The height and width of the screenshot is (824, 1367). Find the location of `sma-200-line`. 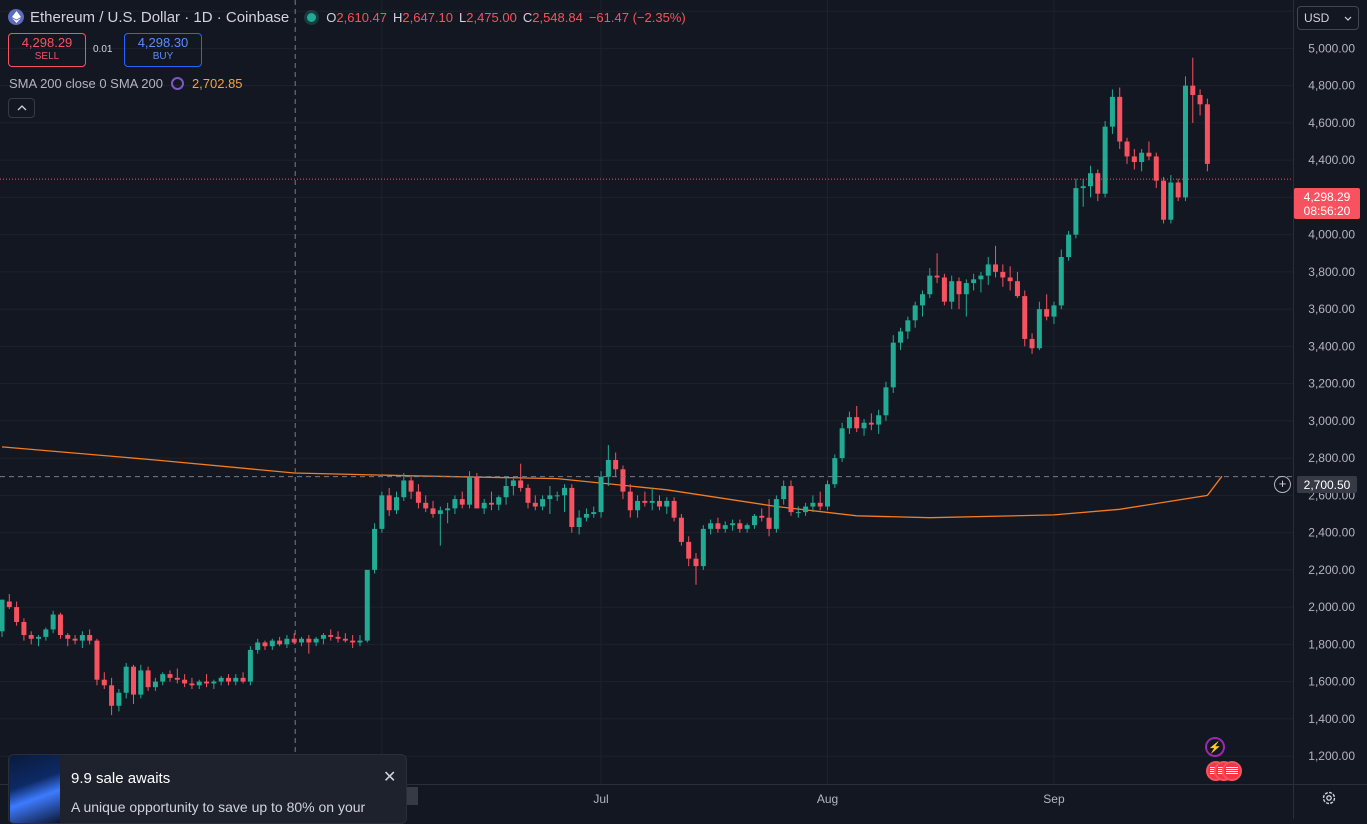

sma-200-line is located at coordinates (612, 482).